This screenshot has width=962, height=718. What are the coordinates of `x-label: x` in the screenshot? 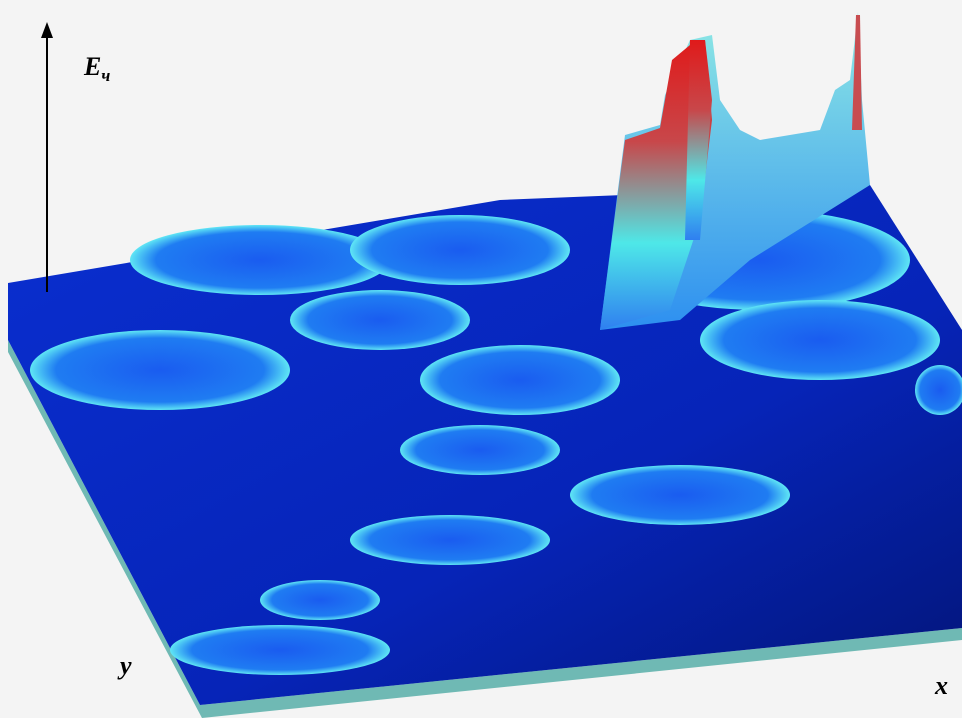 It's located at (941, 685).